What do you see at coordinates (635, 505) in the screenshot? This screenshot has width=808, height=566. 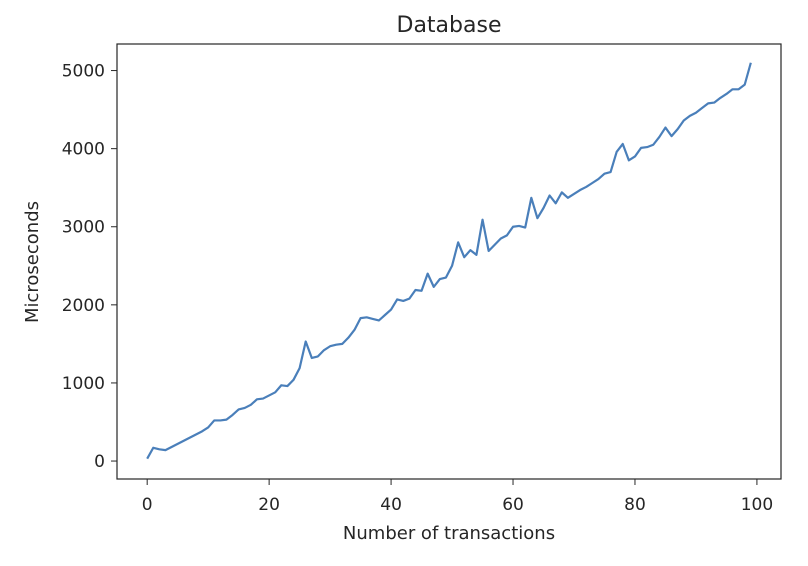 I see `x-tick-label: 80` at bounding box center [635, 505].